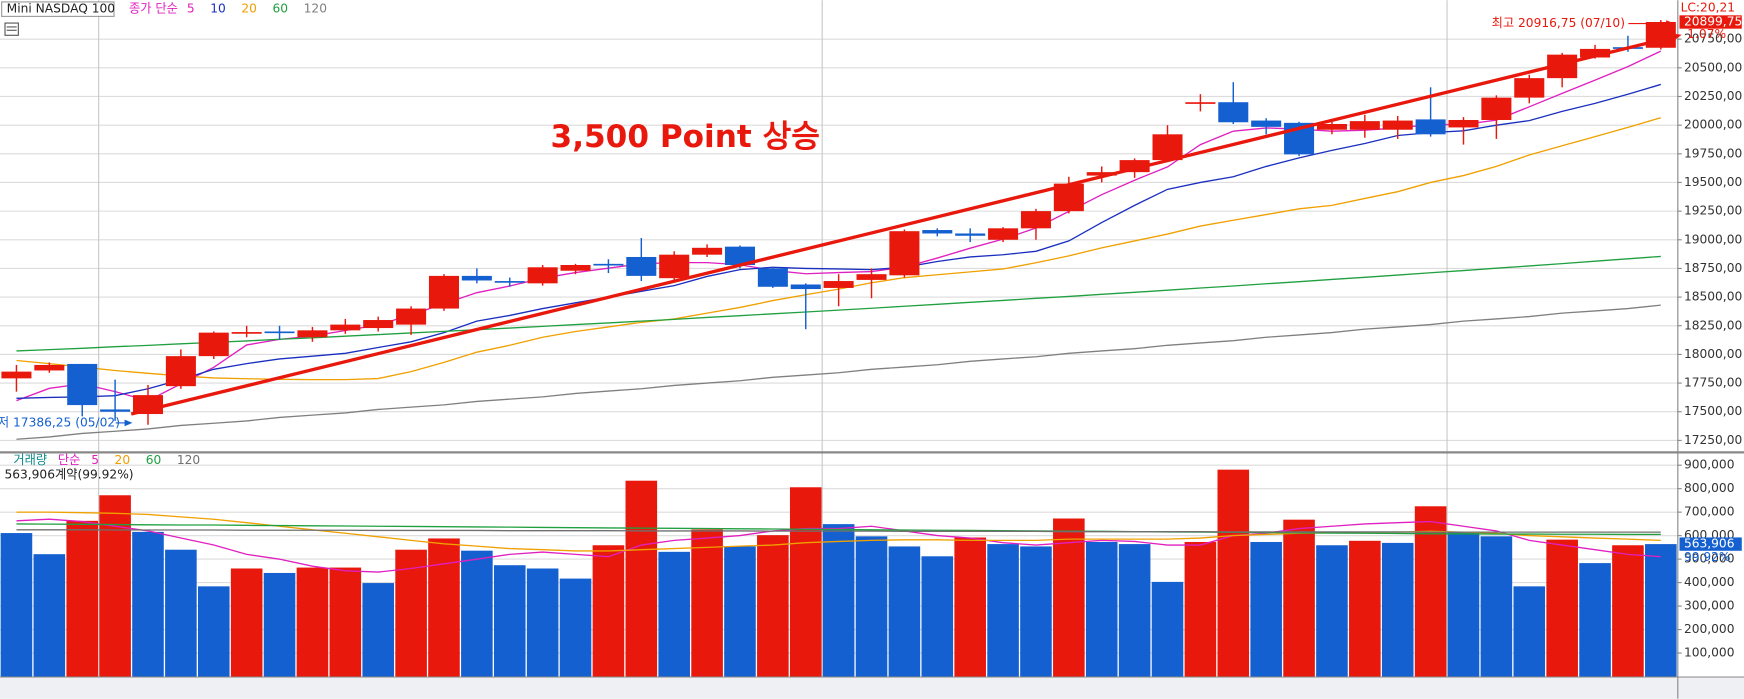  What do you see at coordinates (1713, 239) in the screenshot?
I see `y-tick-label: 19000,00` at bounding box center [1713, 239].